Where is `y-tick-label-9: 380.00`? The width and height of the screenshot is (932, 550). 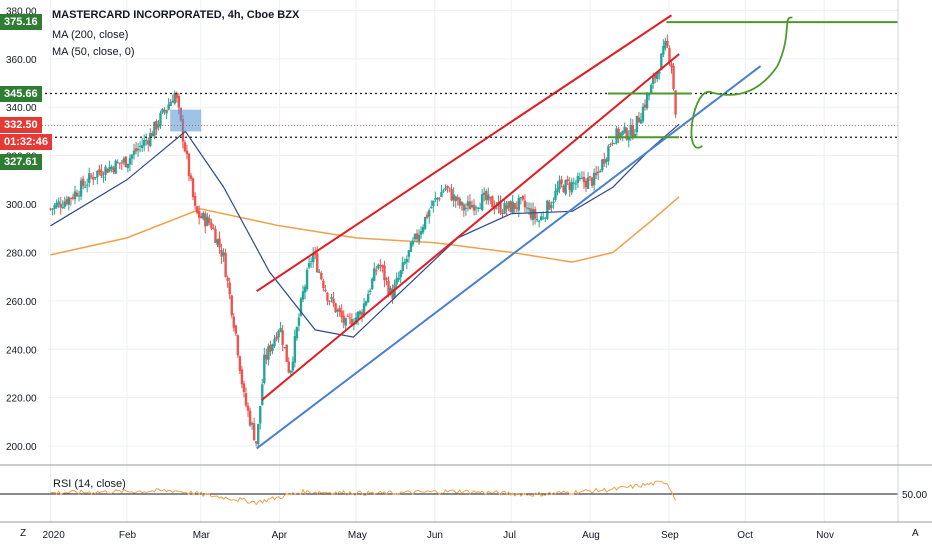 y-tick-label-9: 380.00 is located at coordinates (21, 11).